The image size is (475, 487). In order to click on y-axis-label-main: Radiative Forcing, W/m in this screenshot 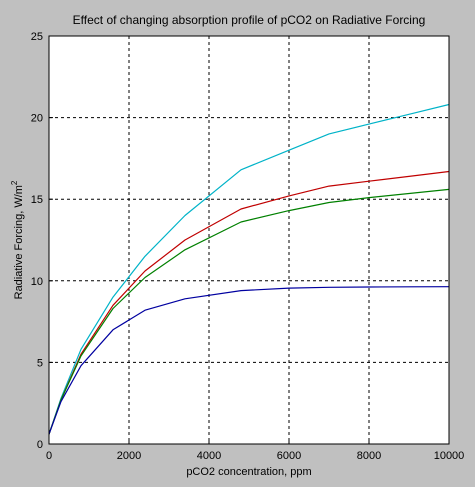, I will do `click(19, 242)`.